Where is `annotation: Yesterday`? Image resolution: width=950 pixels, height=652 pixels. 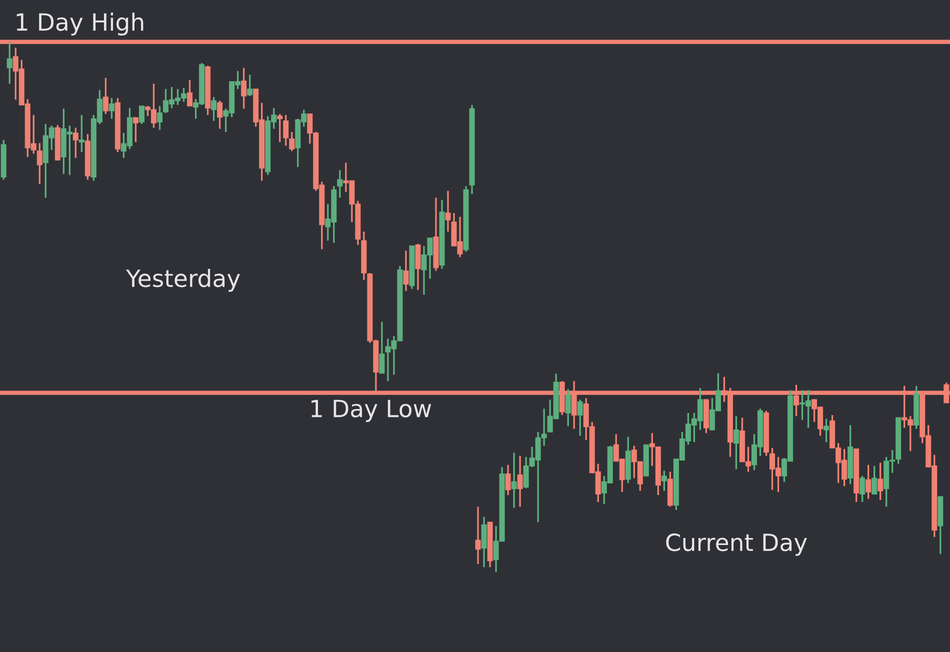
annotation: Yesterday is located at coordinates (183, 280).